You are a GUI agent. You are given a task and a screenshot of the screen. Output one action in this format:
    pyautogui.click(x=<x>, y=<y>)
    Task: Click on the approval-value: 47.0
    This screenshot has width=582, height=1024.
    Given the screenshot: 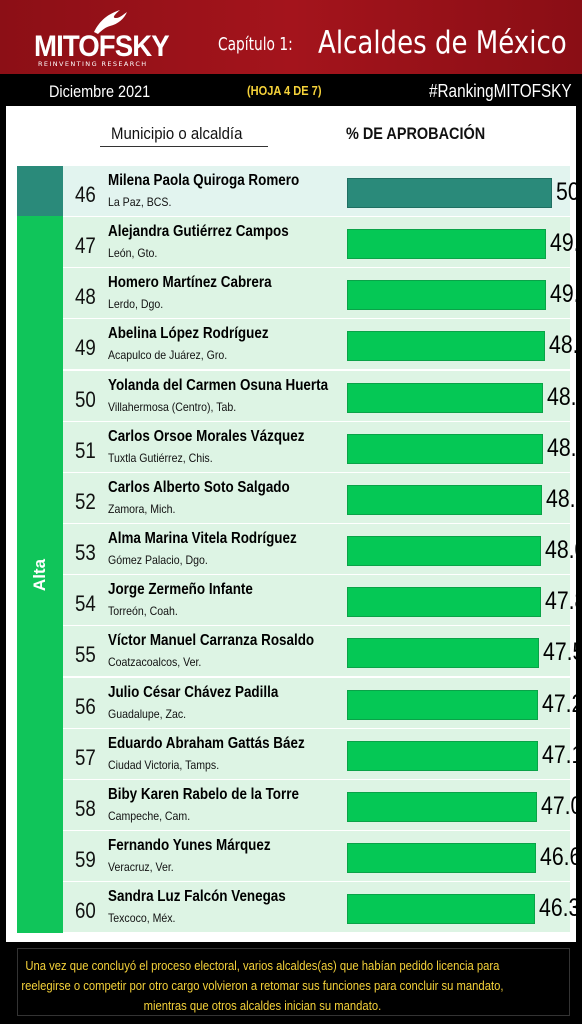 What is the action you would take?
    pyautogui.click(x=561, y=805)
    